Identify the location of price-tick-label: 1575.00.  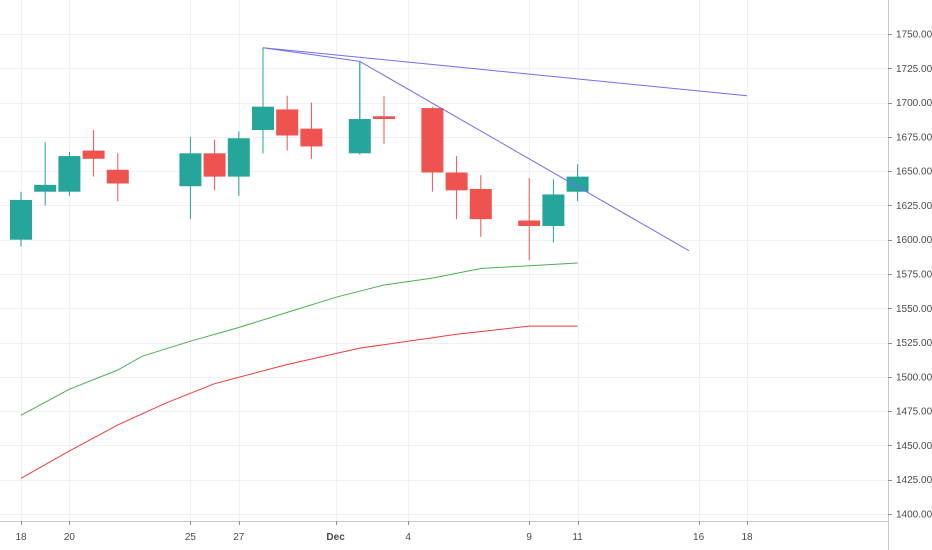
(914, 275).